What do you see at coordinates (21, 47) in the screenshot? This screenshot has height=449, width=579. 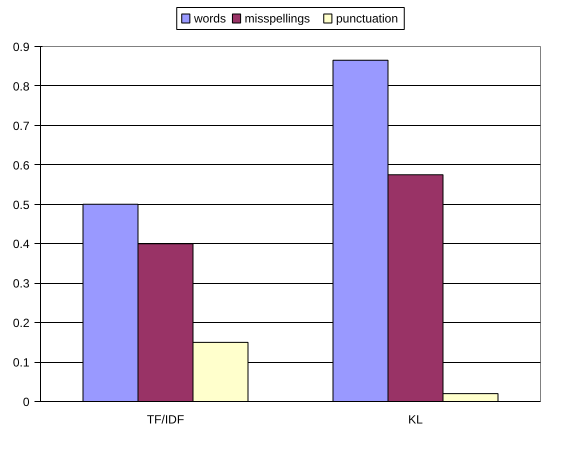 I see `y-tick-label: 0.9` at bounding box center [21, 47].